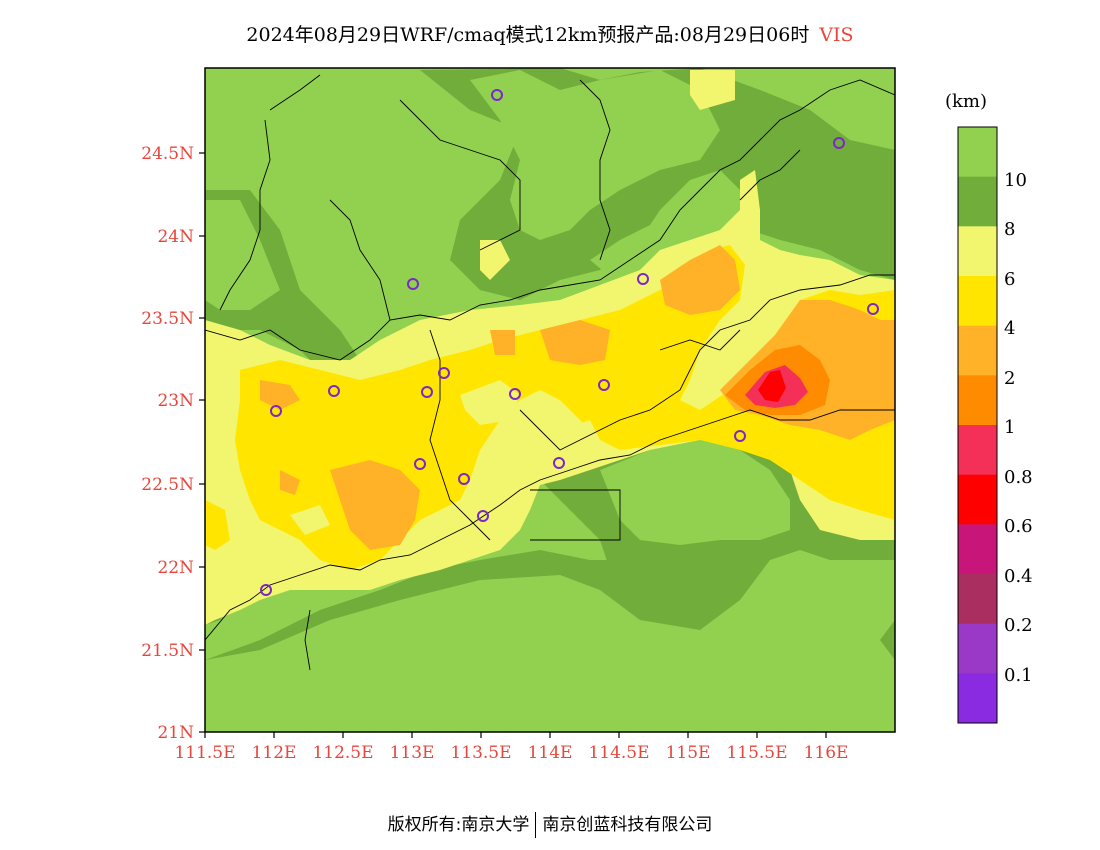 The image size is (1100, 850). Describe the element at coordinates (204, 753) in the screenshot. I see `lon-tick-label: 111.5E` at that location.